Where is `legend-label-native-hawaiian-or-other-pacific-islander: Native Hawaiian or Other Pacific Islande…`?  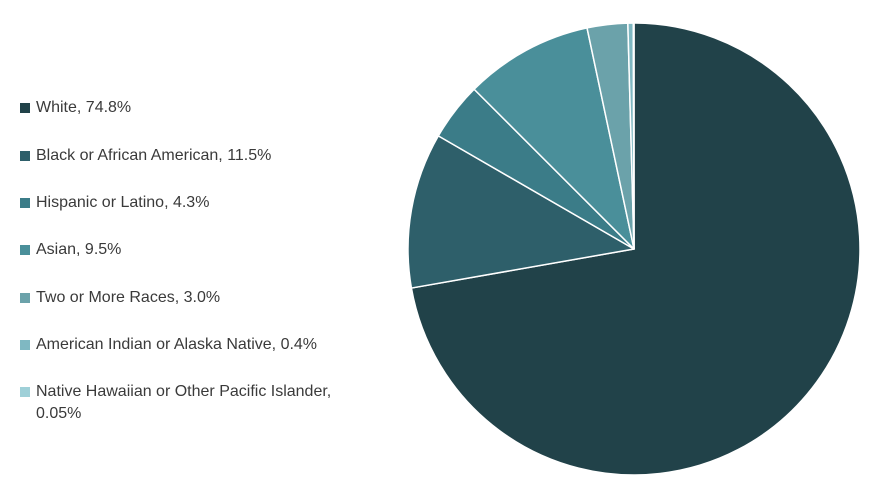
legend-label-native-hawaiian-or-other-pacific-islander: Native Hawaiian or Other Pacific Islande… is located at coordinates (184, 402).